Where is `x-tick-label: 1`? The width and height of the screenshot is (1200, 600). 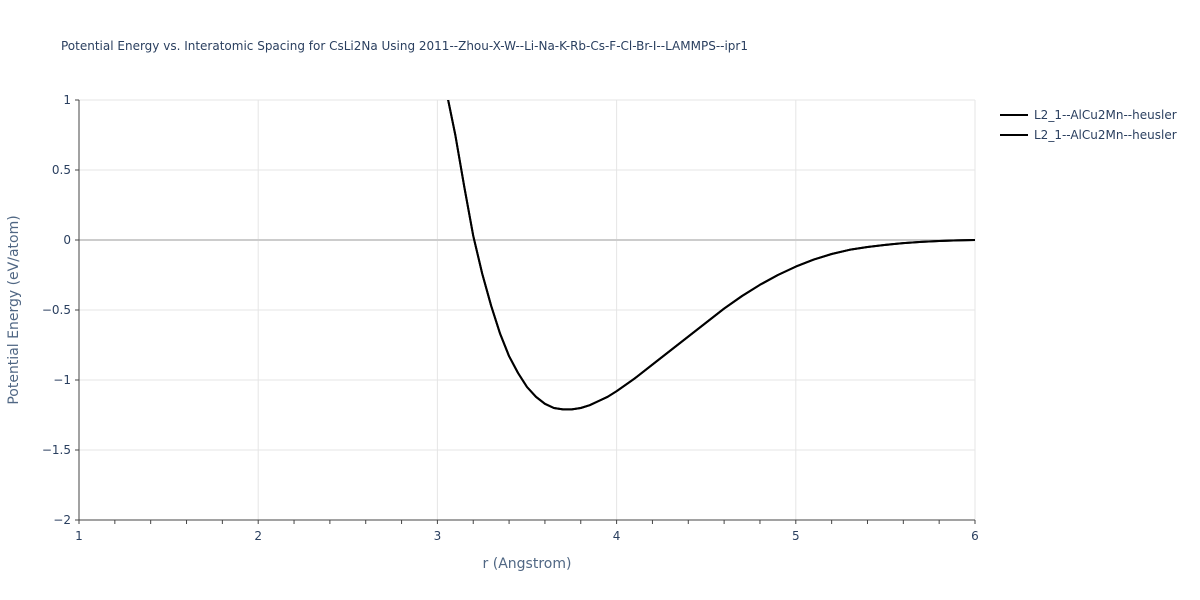
x-tick-label: 1 is located at coordinates (79, 536).